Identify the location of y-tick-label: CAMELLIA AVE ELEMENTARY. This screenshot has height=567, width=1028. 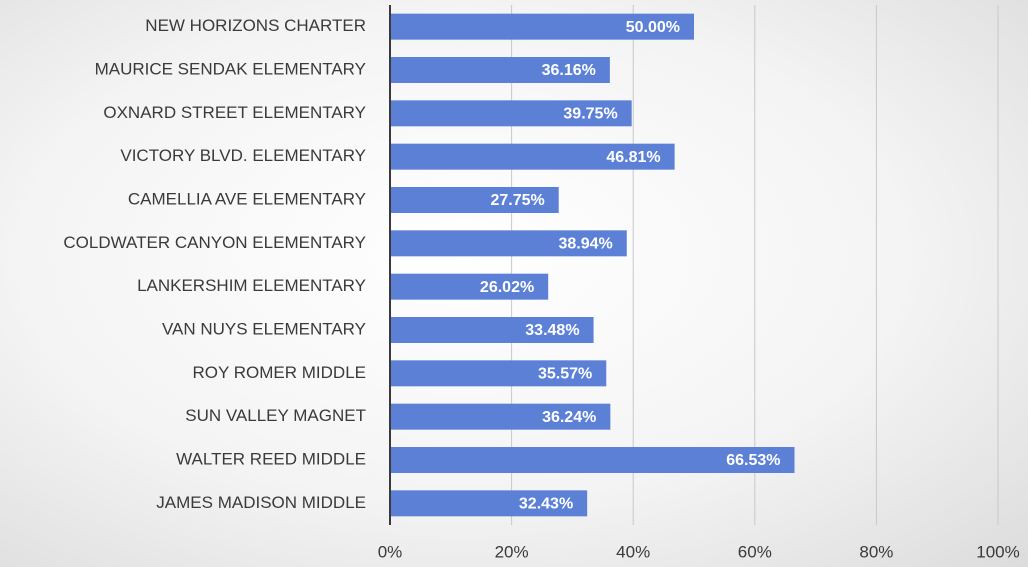
(247, 198).